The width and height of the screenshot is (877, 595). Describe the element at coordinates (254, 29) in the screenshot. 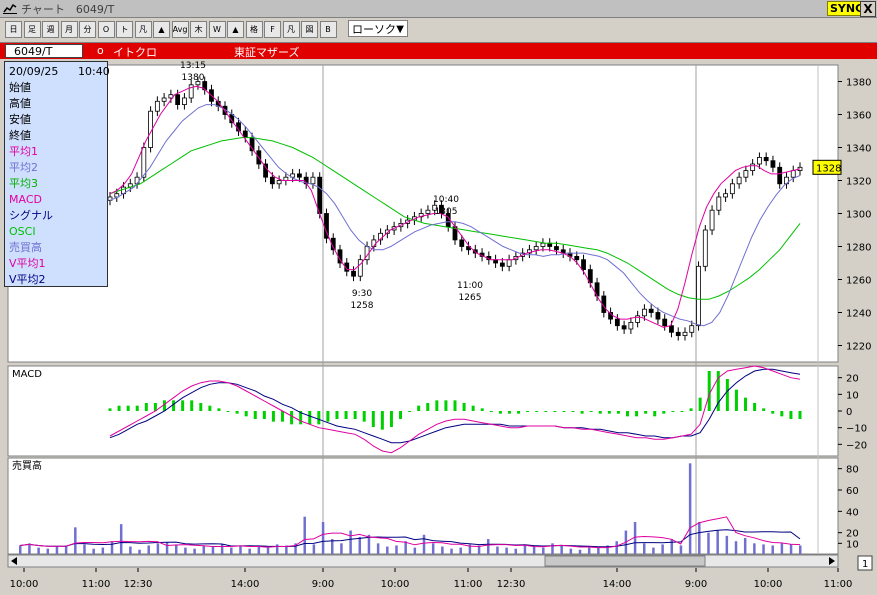

I see `toolbar-button-13: 格` at that location.